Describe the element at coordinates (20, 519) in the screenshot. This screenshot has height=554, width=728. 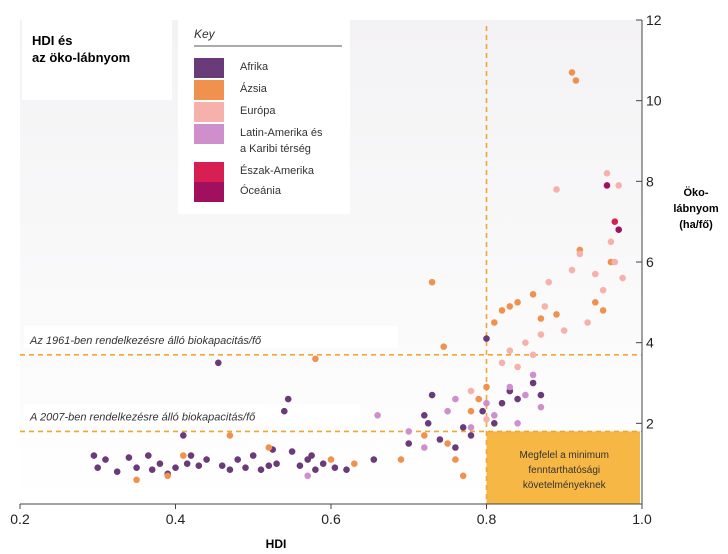
I see `x-tick-label: 0.2` at that location.